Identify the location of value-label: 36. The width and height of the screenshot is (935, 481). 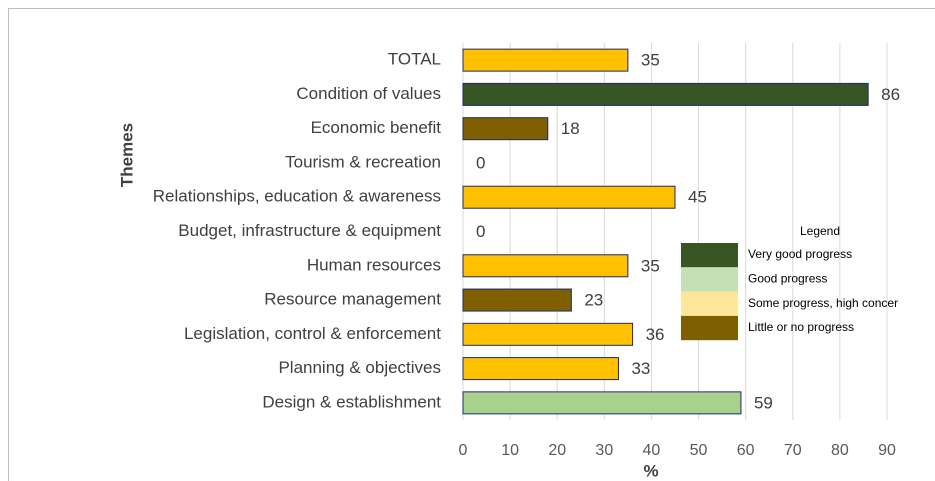
(655, 334).